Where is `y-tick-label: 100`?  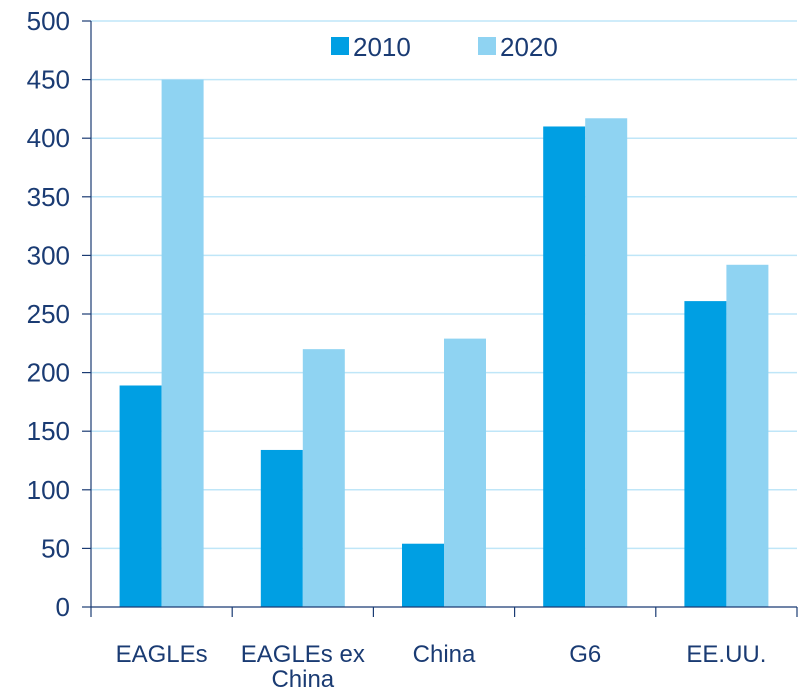
y-tick-label: 100 is located at coordinates (48, 490).